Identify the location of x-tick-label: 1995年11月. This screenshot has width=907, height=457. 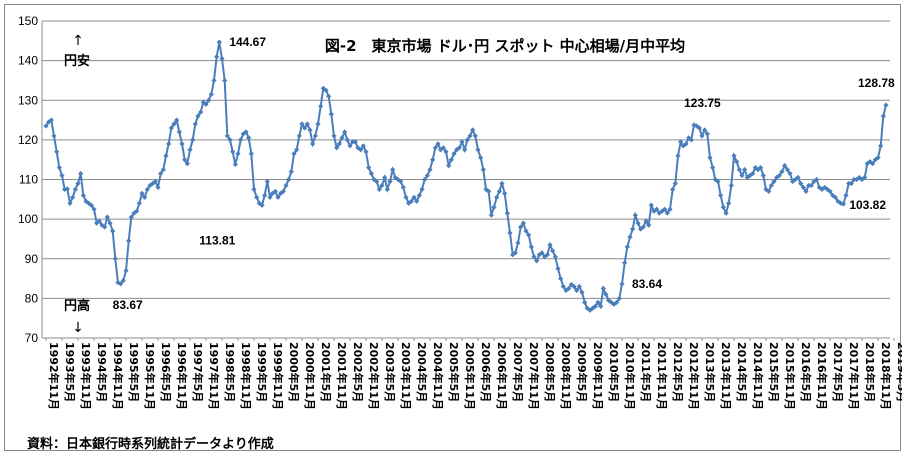
(150, 376).